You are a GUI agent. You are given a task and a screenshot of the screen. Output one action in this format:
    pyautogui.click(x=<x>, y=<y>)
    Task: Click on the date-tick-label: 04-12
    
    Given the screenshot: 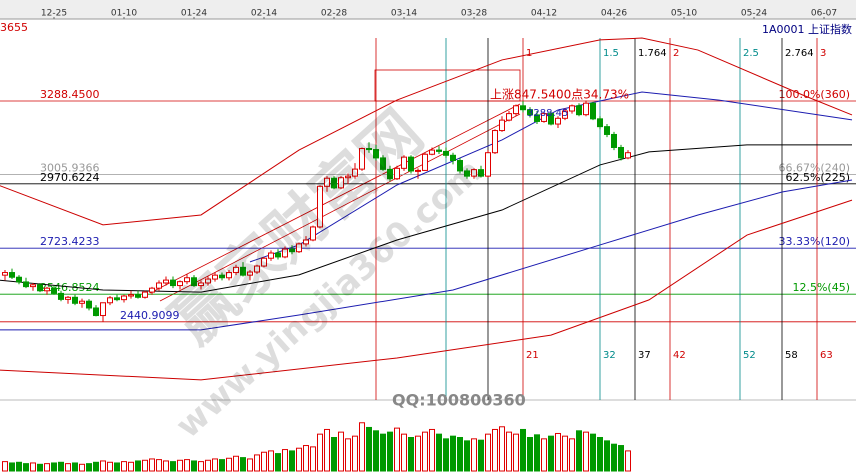 What is the action you would take?
    pyautogui.click(x=544, y=14)
    